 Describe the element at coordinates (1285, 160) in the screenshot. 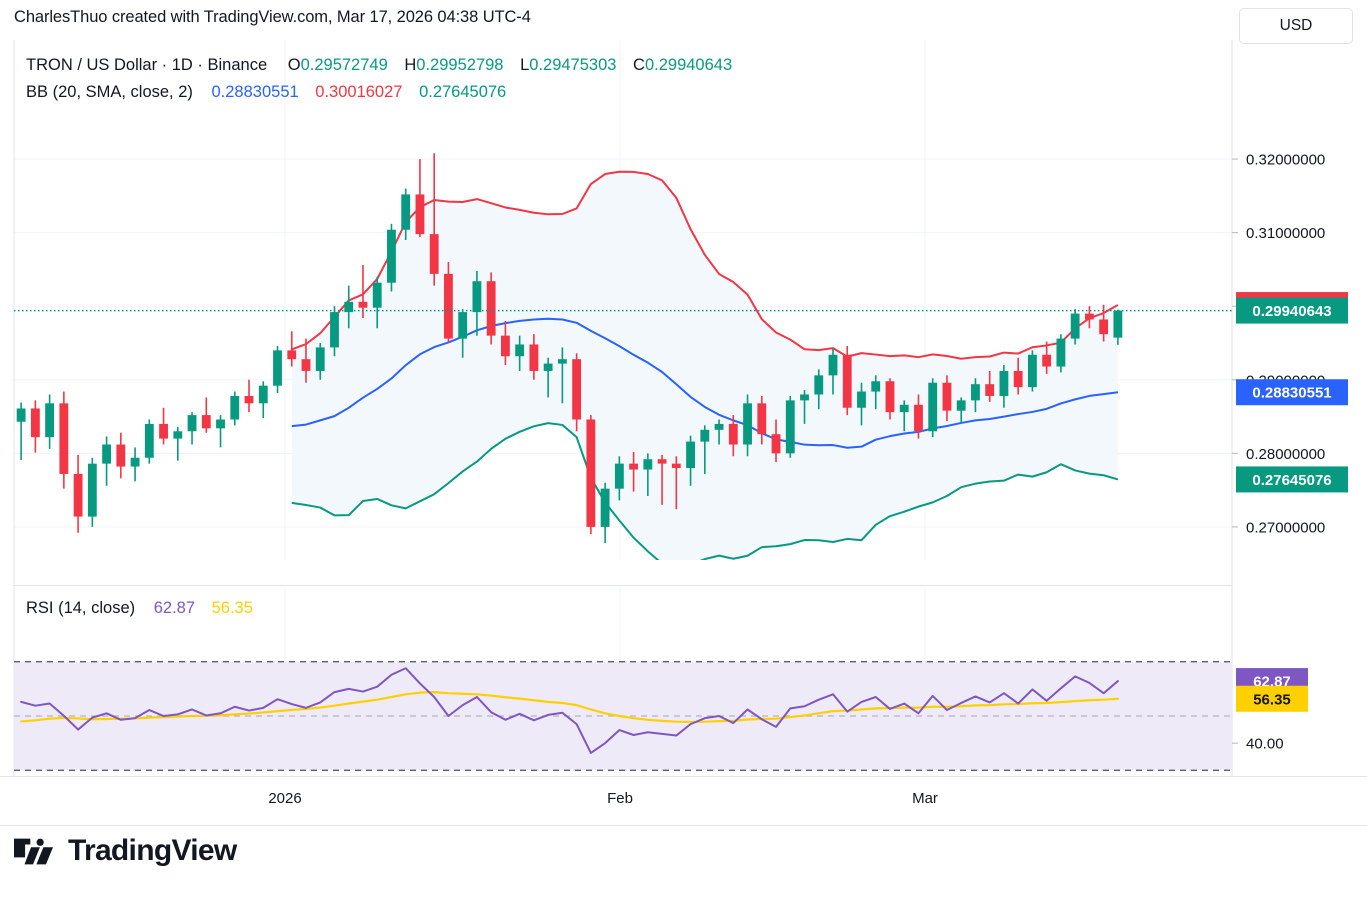

I see `price-axis-tick: 0.32000000` at that location.